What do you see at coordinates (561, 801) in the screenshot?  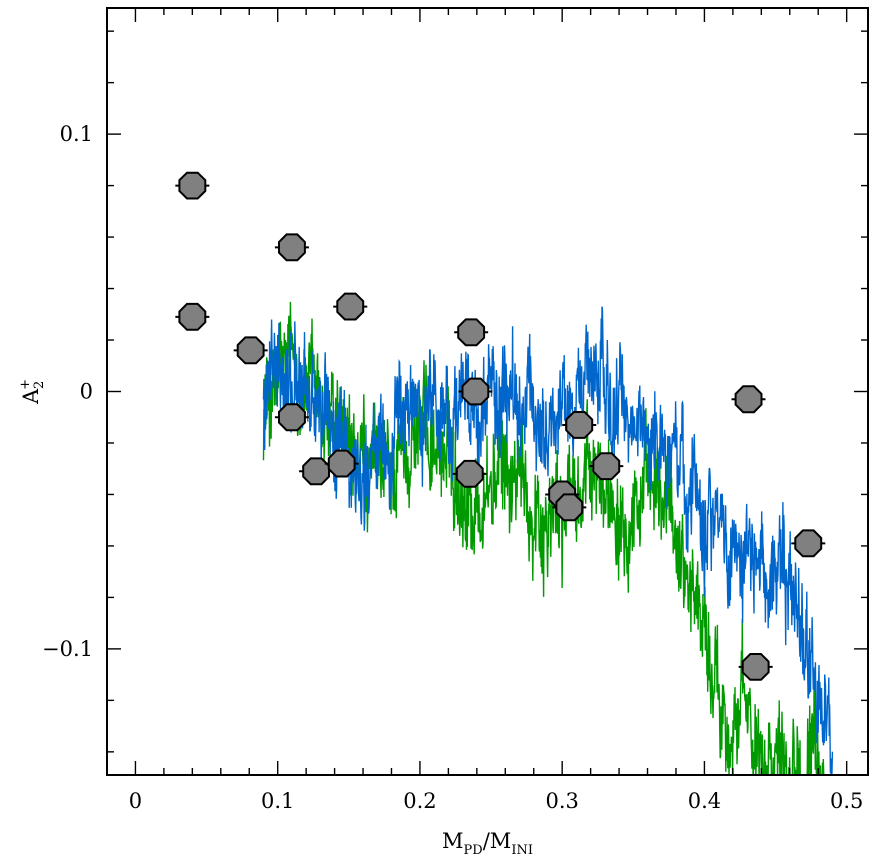 I see `x-tick-label: 0.3` at bounding box center [561, 801].